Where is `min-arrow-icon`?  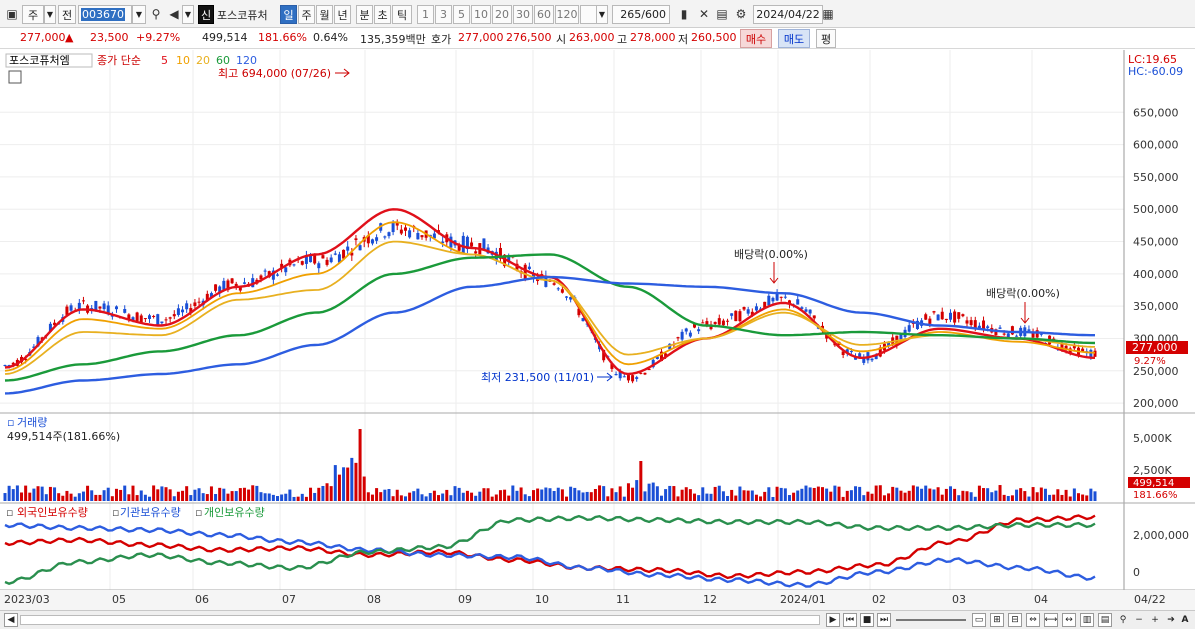 min-arrow-icon is located at coordinates (605, 377).